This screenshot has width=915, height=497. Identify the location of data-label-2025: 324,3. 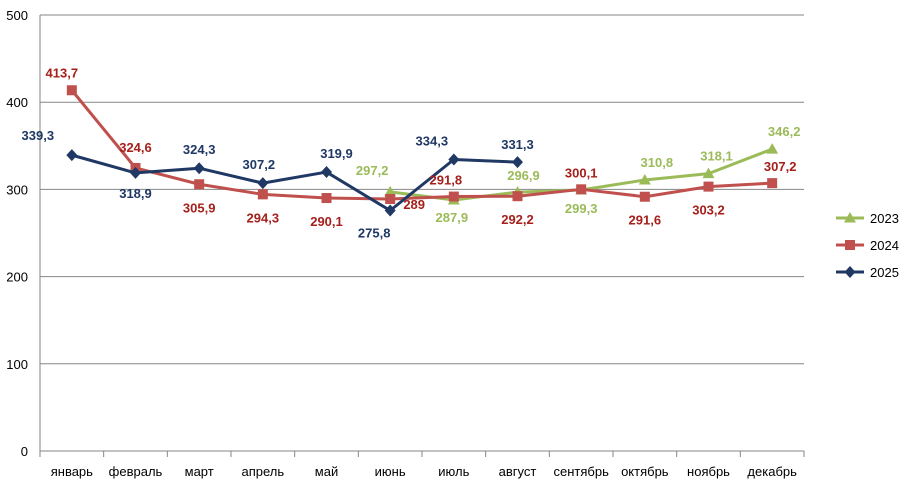
(199, 149).